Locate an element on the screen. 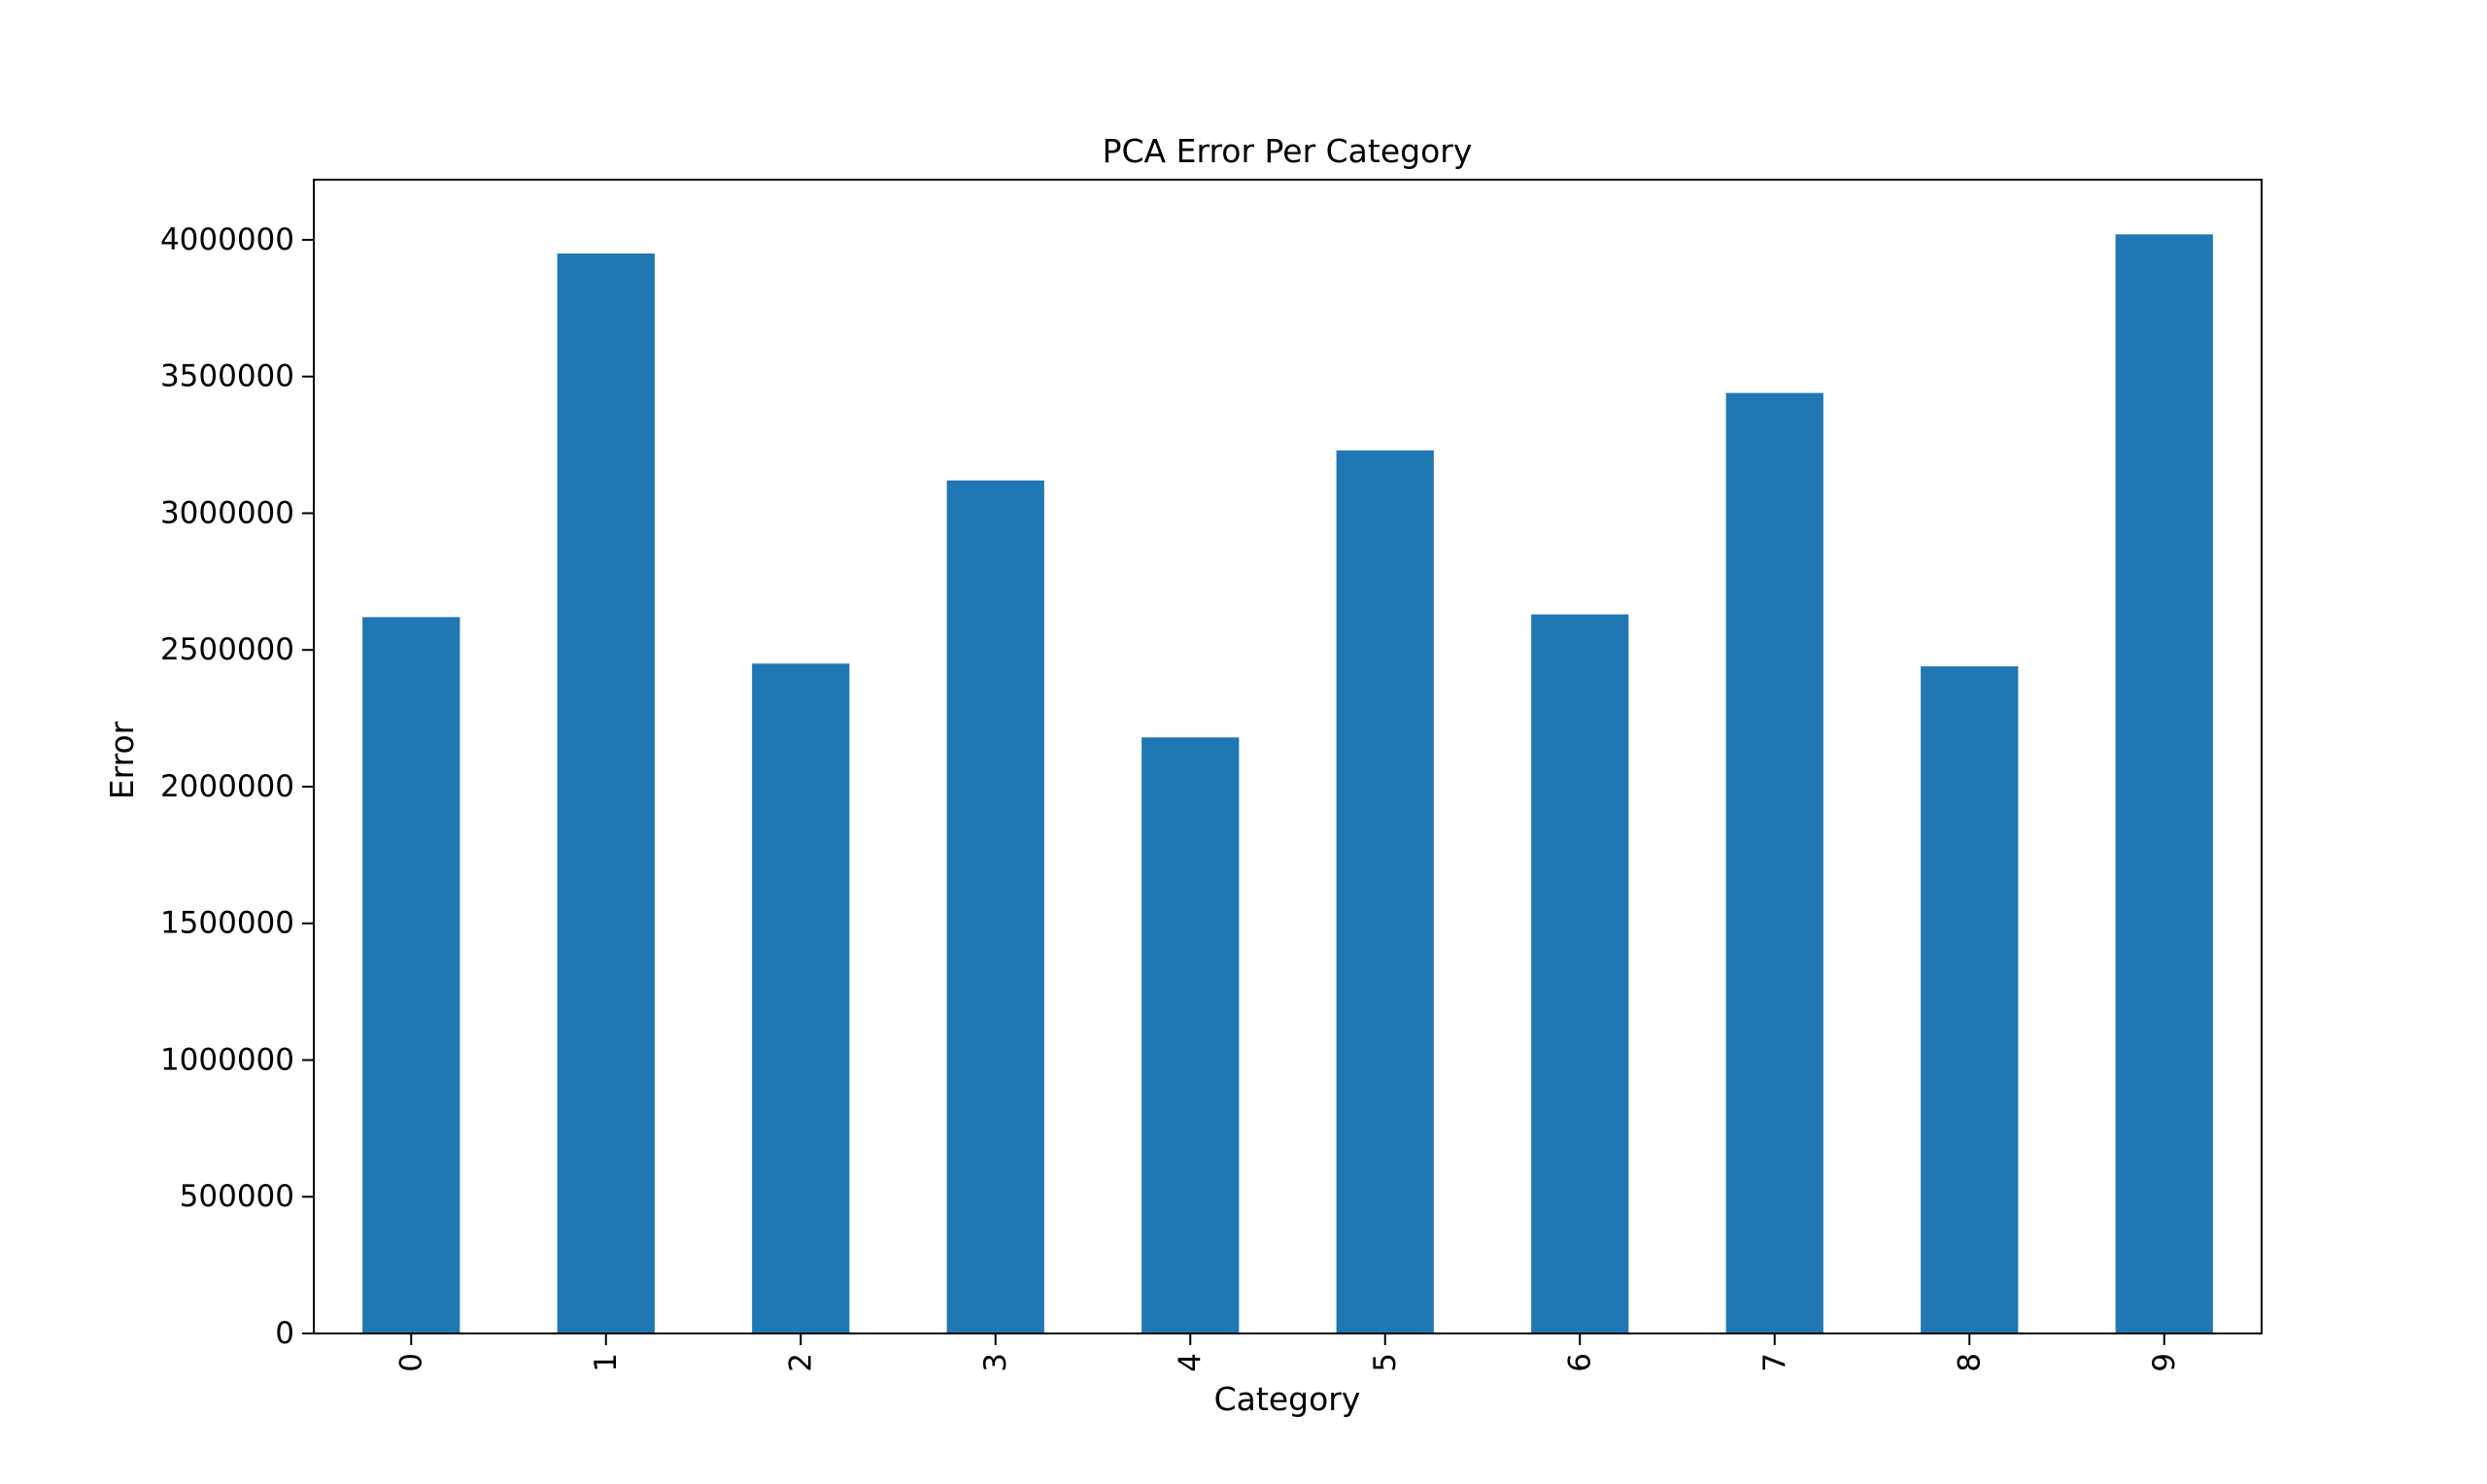 The height and width of the screenshot is (1484, 2487). x-axis-ticks: 0 1 2 3 4 5 6 7 8 9 is located at coordinates (1287, 1352).